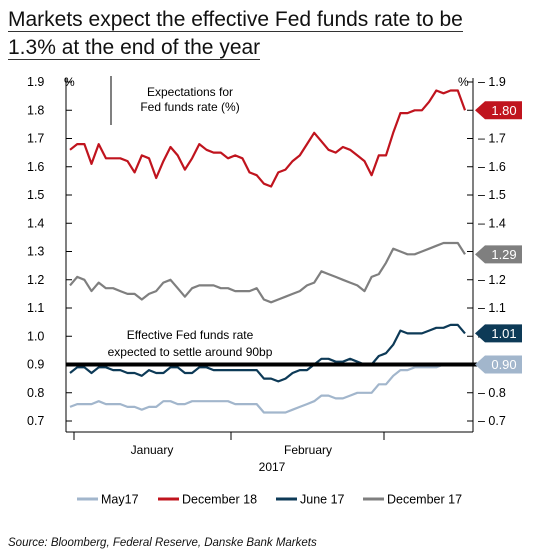 Image resolution: width=557 pixels, height=558 pixels. What do you see at coordinates (134, 48) in the screenshot?
I see `chart-title-line2: 1.3% at the end of the year` at bounding box center [134, 48].